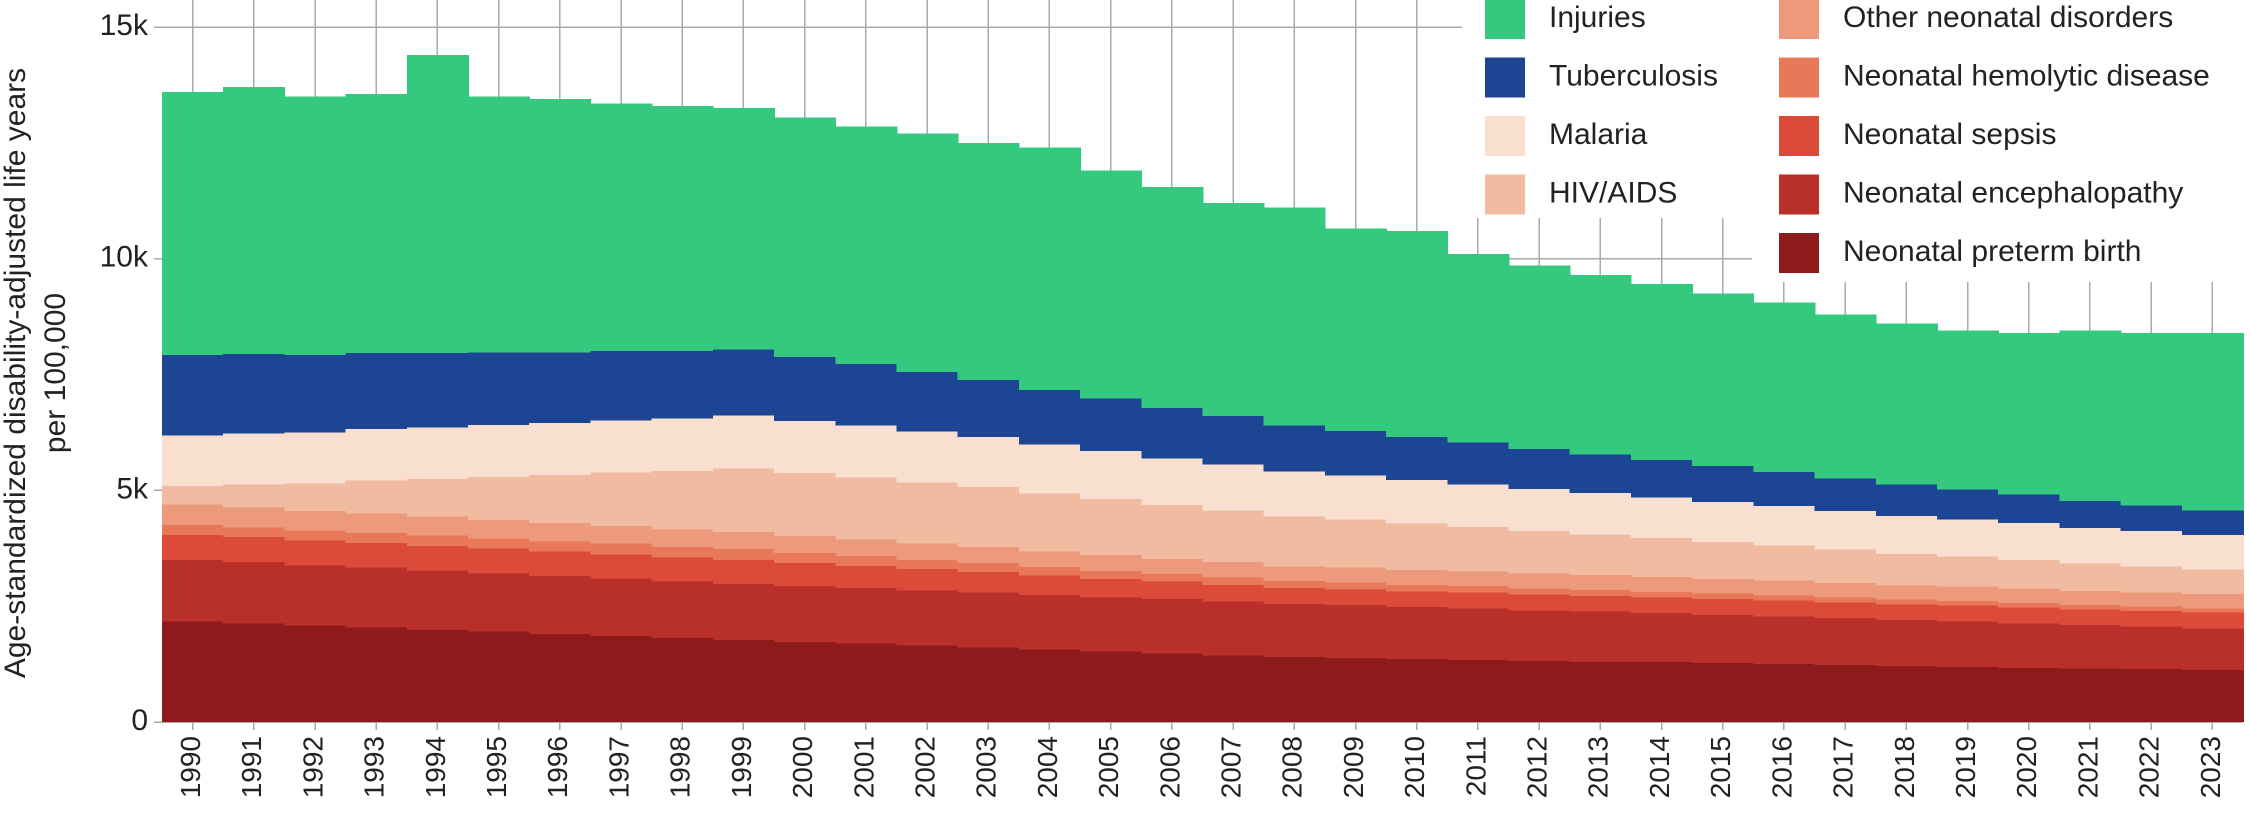 The image size is (2250, 825). What do you see at coordinates (1047, 767) in the screenshot?
I see `x-tick-label: 2004` at bounding box center [1047, 767].